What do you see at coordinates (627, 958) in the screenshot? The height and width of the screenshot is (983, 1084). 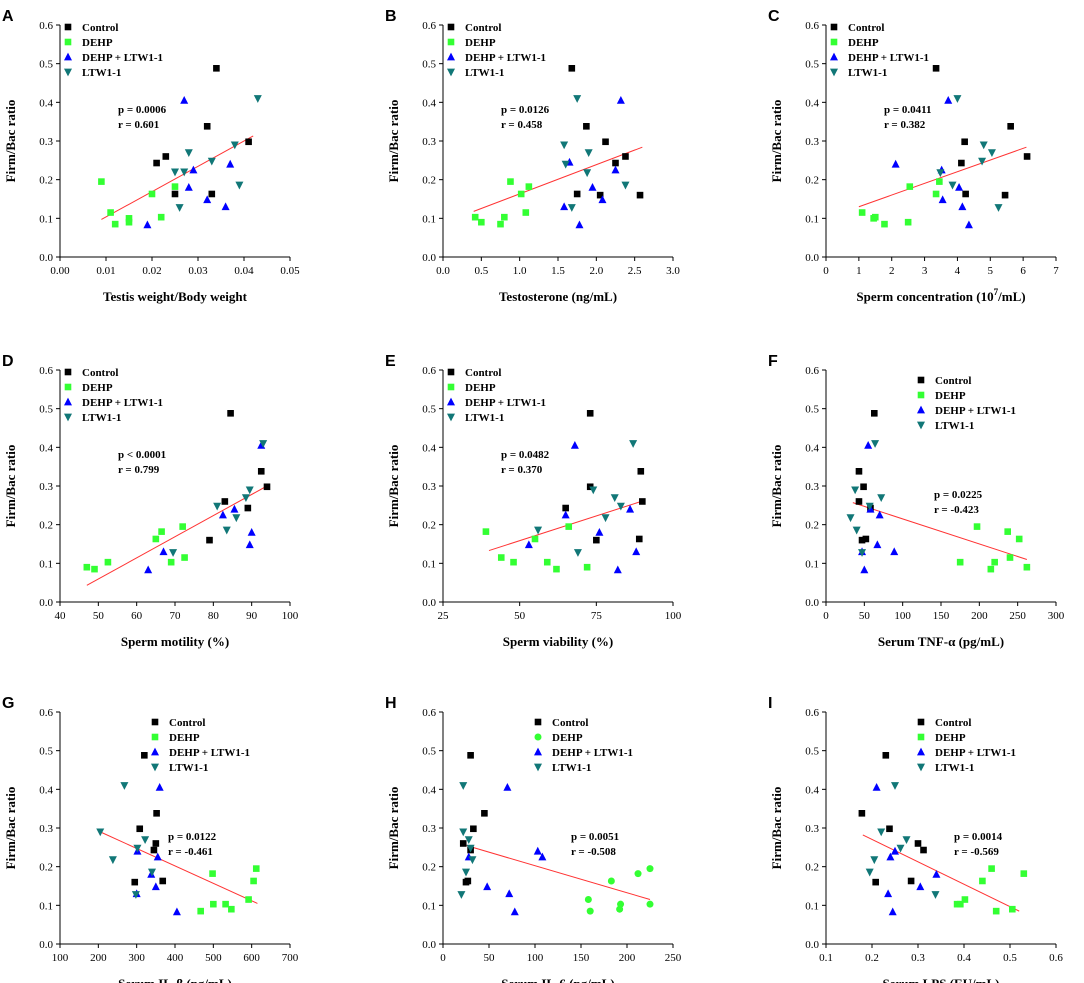 I see `panel-h-xtick-label: 200` at bounding box center [627, 958].